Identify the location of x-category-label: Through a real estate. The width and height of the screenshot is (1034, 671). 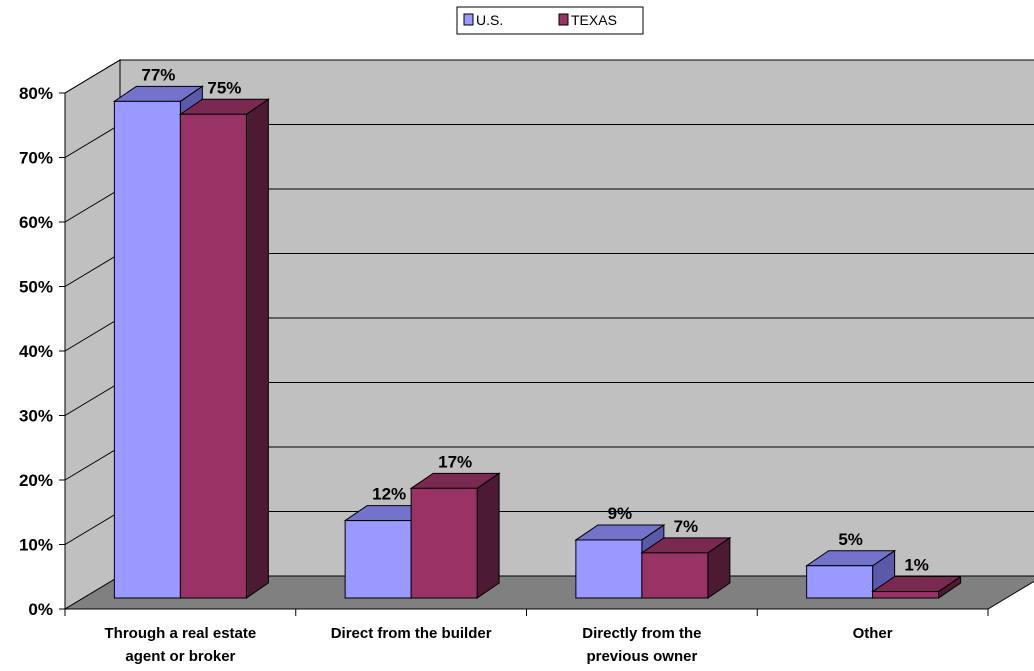
(181, 633).